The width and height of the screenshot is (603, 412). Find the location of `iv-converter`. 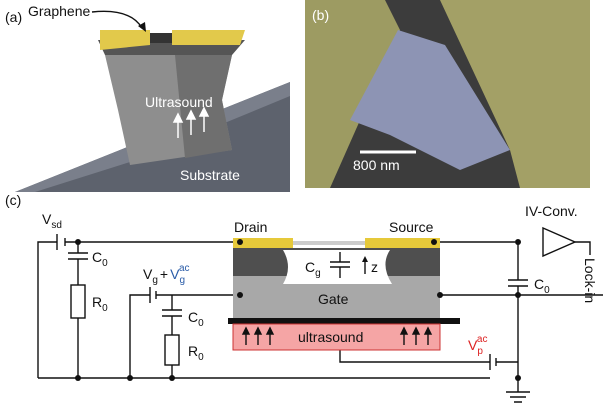

iv-converter is located at coordinates (559, 242).